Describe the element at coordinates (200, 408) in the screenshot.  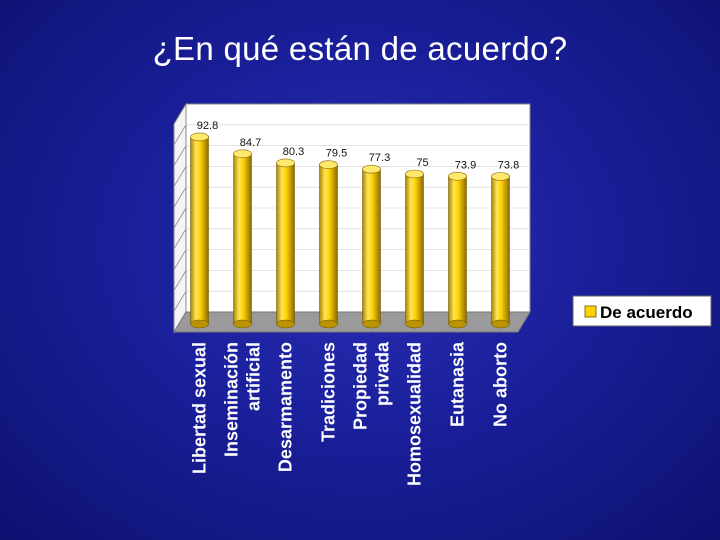
I see `category-label: Libertad sexual` at that location.